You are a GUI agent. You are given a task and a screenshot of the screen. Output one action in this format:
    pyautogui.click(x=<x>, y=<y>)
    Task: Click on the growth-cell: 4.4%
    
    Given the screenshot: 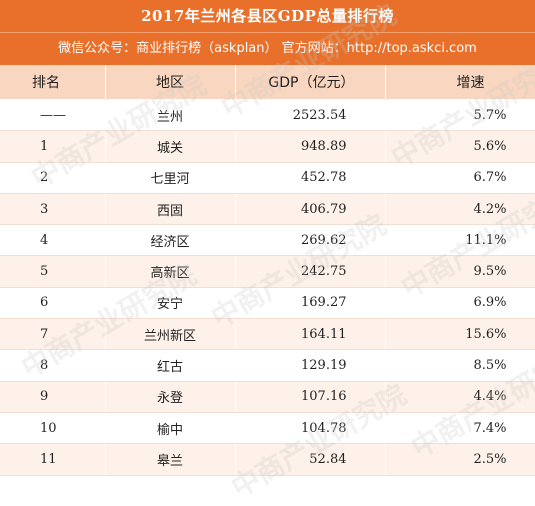 What is the action you would take?
    pyautogui.click(x=460, y=397)
    